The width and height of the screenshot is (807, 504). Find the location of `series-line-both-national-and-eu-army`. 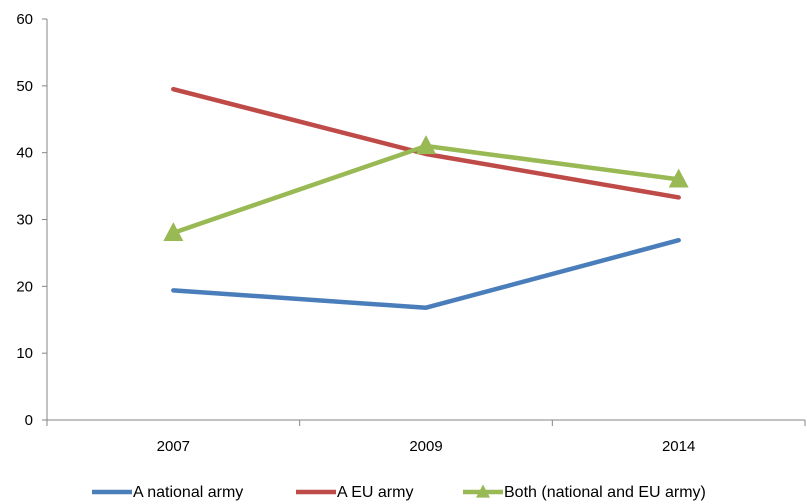

series-line-both-national-and-eu-army is located at coordinates (425, 189).